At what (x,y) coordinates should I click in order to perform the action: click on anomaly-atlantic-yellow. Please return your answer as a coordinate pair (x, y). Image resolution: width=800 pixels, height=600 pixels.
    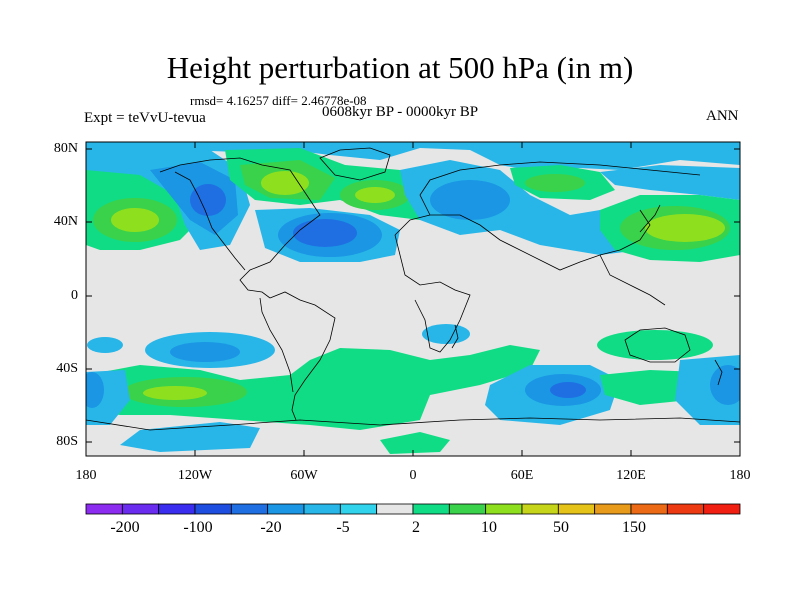
    Looking at the image, I should click on (375, 195).